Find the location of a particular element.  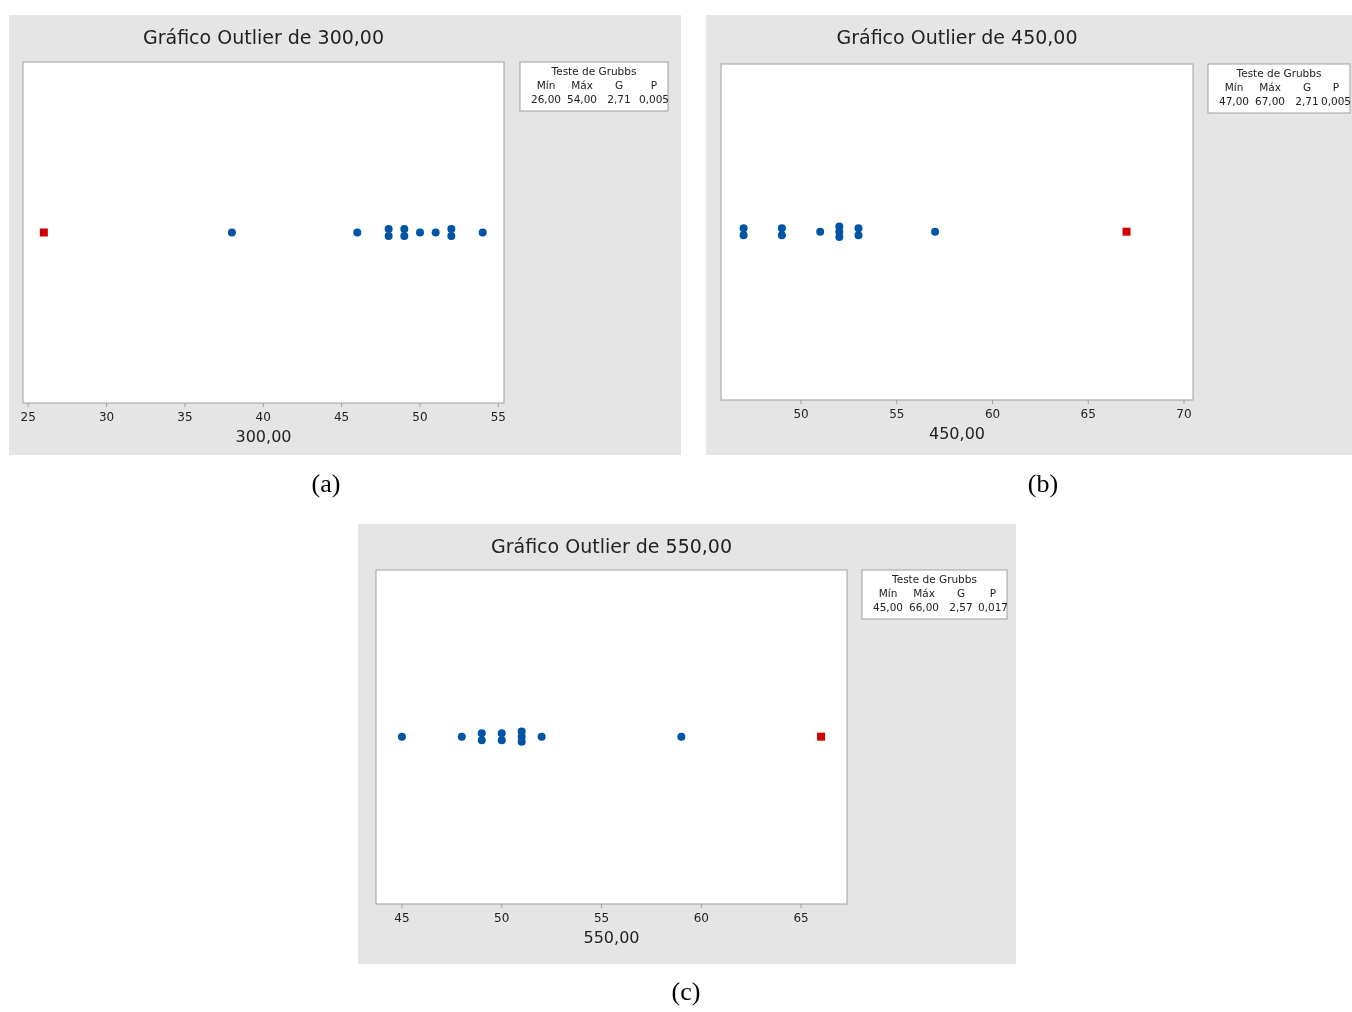

text: 0,017 is located at coordinates (993, 607).